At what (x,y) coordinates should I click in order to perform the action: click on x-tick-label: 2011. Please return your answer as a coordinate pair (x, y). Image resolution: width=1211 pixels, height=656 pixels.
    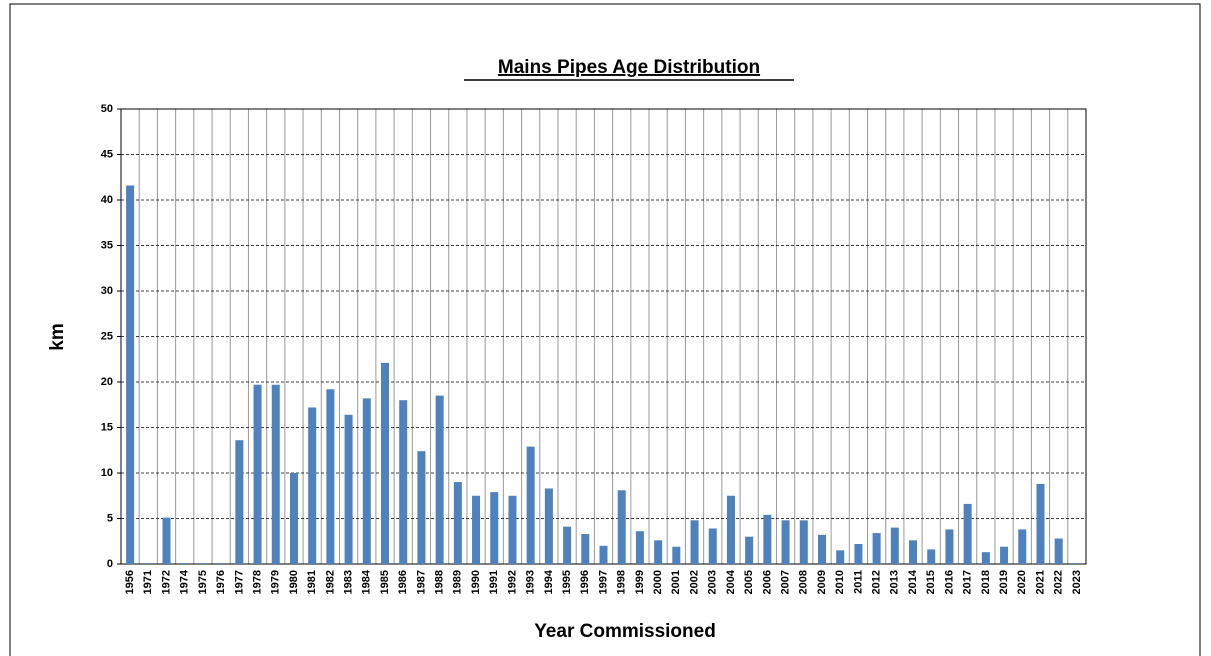
    Looking at the image, I should click on (858, 582).